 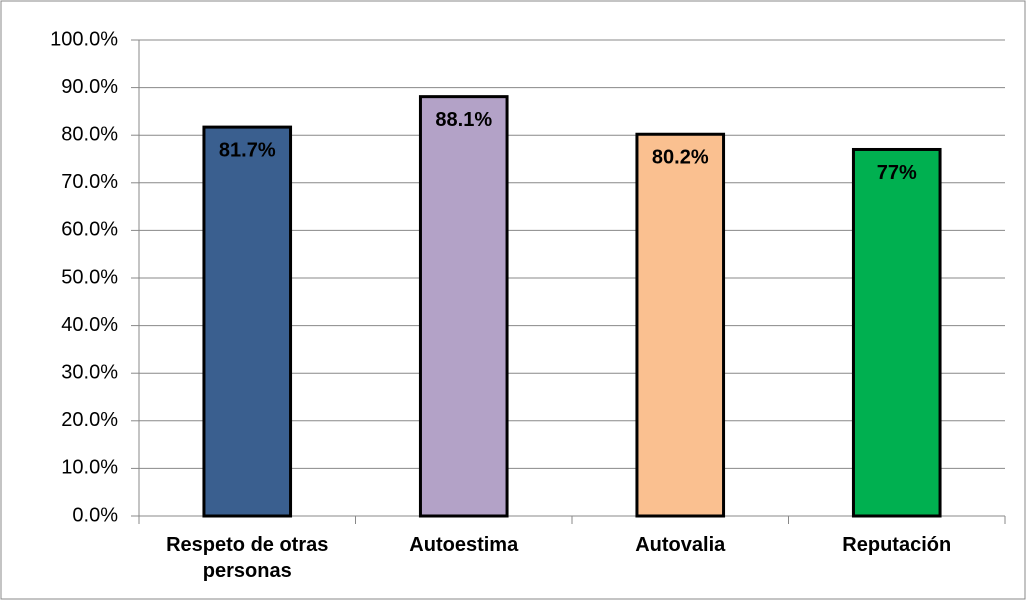 What do you see at coordinates (89, 372) in the screenshot?
I see `y-tick-label: 30.0%` at bounding box center [89, 372].